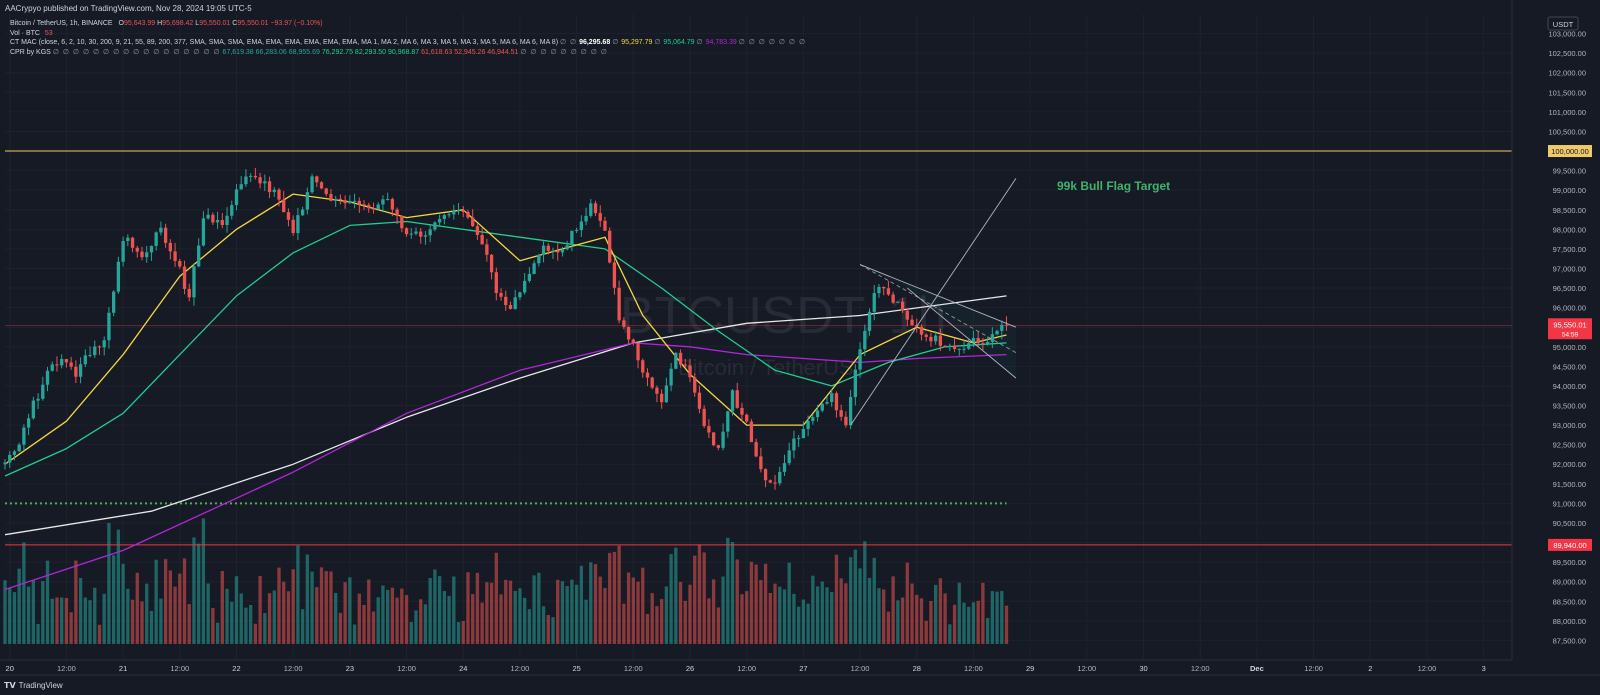 This screenshot has width=1600, height=695. What do you see at coordinates (1030, 668) in the screenshot?
I see `time-tick-label: 29` at bounding box center [1030, 668].